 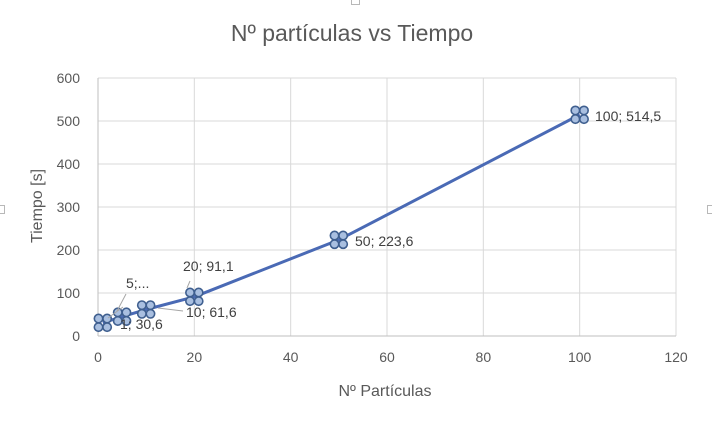 I want to click on y-tick-label: 100, so click(x=69, y=293).